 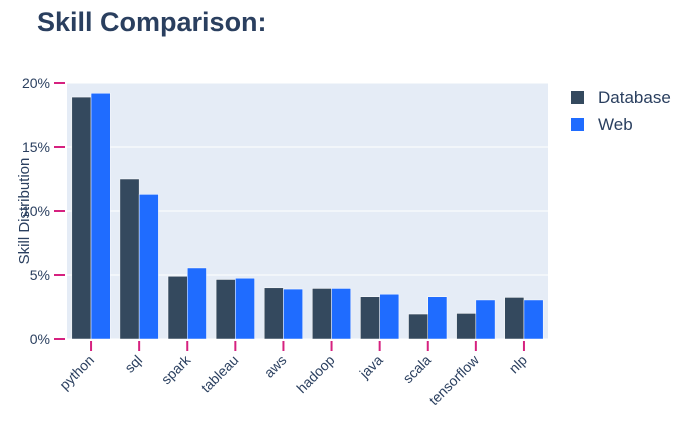 What do you see at coordinates (81, 218) in the screenshot?
I see `bar-database-python` at bounding box center [81, 218].